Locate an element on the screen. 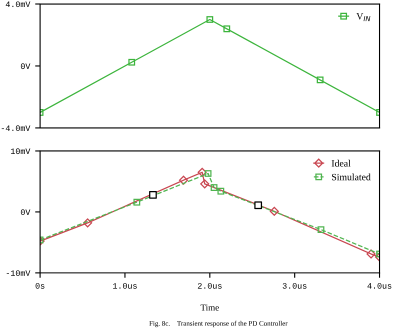 This screenshot has width=397, height=334. x-tick-label: 1.0us is located at coordinates (125, 286).